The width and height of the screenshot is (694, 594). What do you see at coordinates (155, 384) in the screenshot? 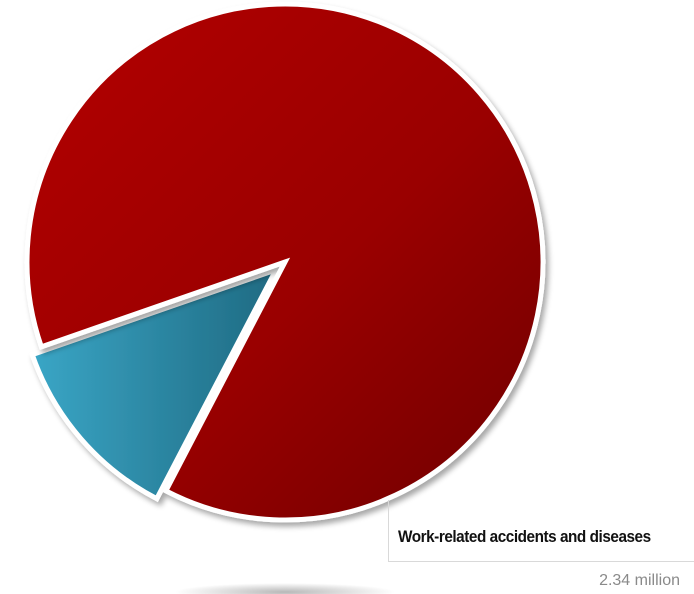
I see `pie-slice-other` at bounding box center [155, 384].